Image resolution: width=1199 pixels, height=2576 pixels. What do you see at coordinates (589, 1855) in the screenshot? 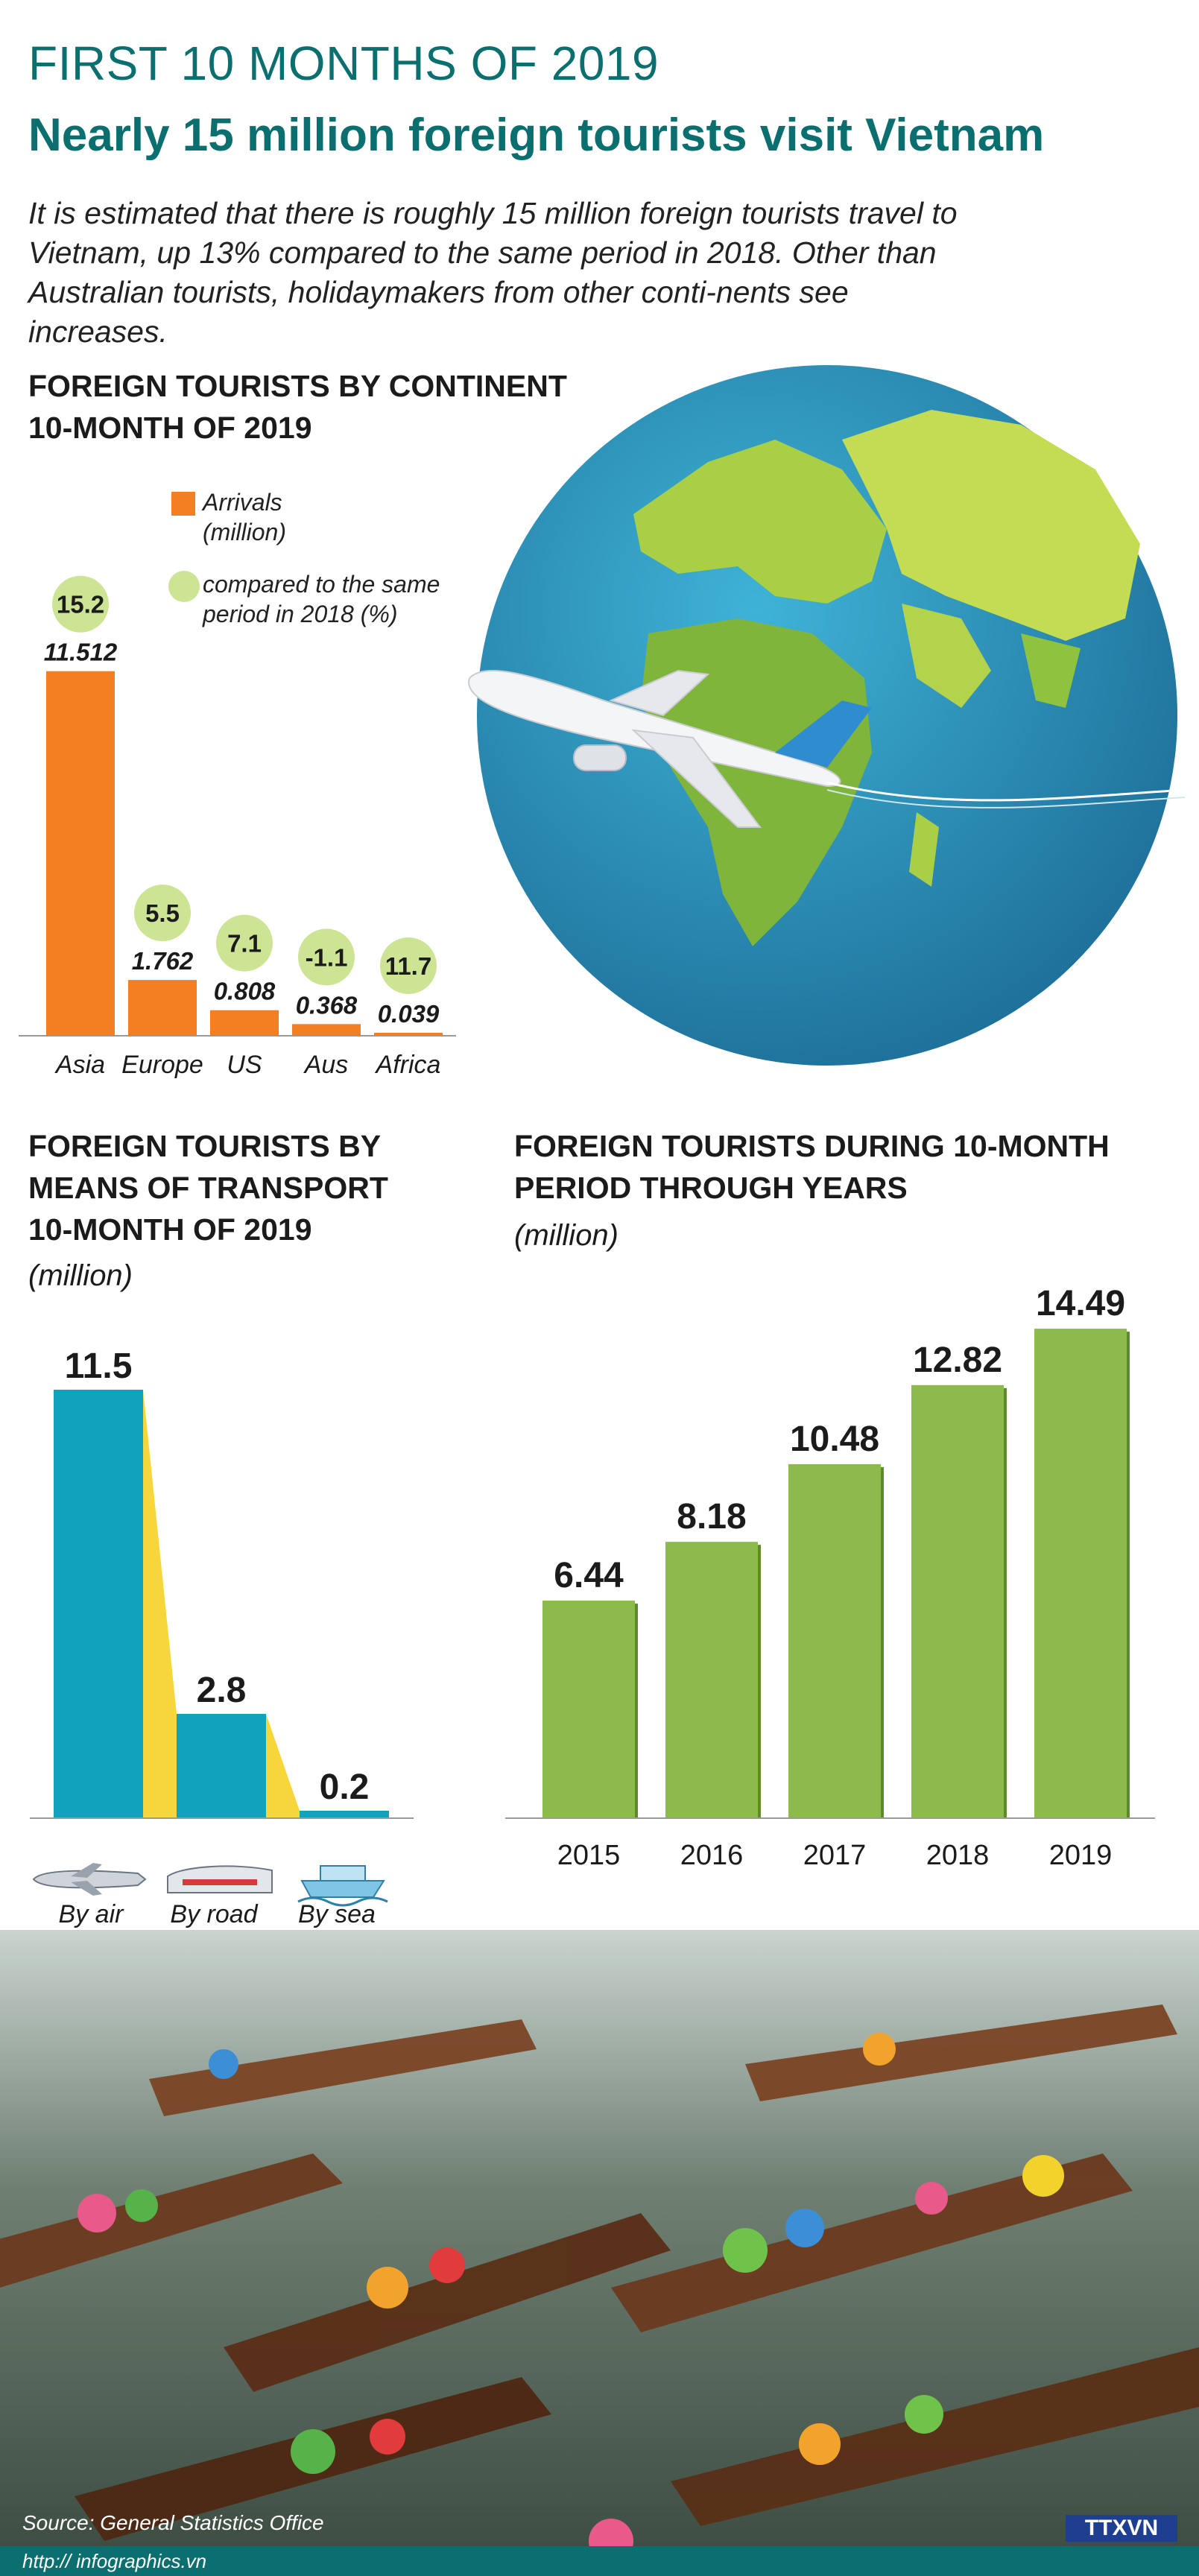
I see `years-category-label: 2015` at bounding box center [589, 1855].